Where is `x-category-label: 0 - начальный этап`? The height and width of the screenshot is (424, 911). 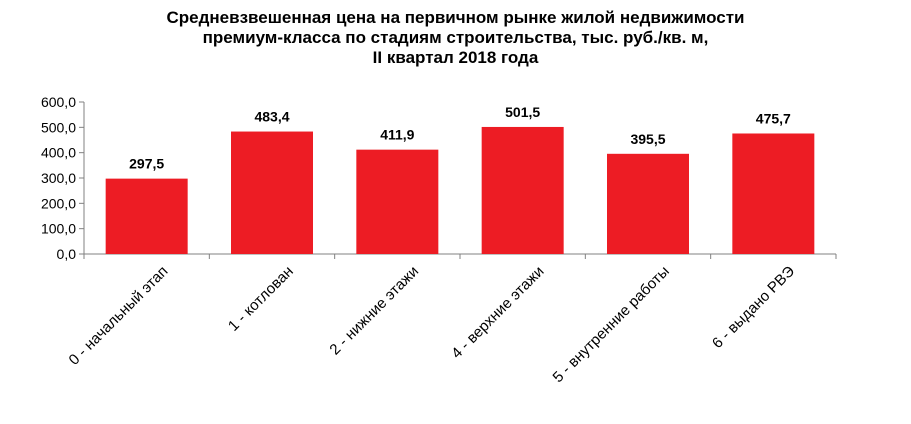
x-category-label: 0 - начальный этап is located at coordinates (119, 316).